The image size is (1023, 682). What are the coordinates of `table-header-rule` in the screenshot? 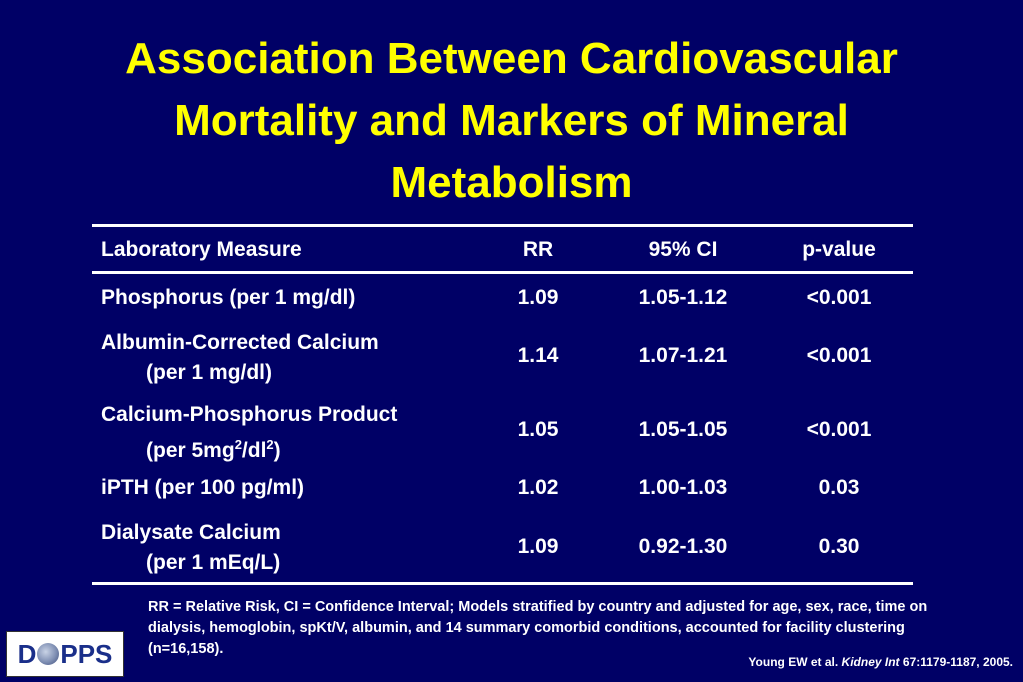 It's located at (502, 272).